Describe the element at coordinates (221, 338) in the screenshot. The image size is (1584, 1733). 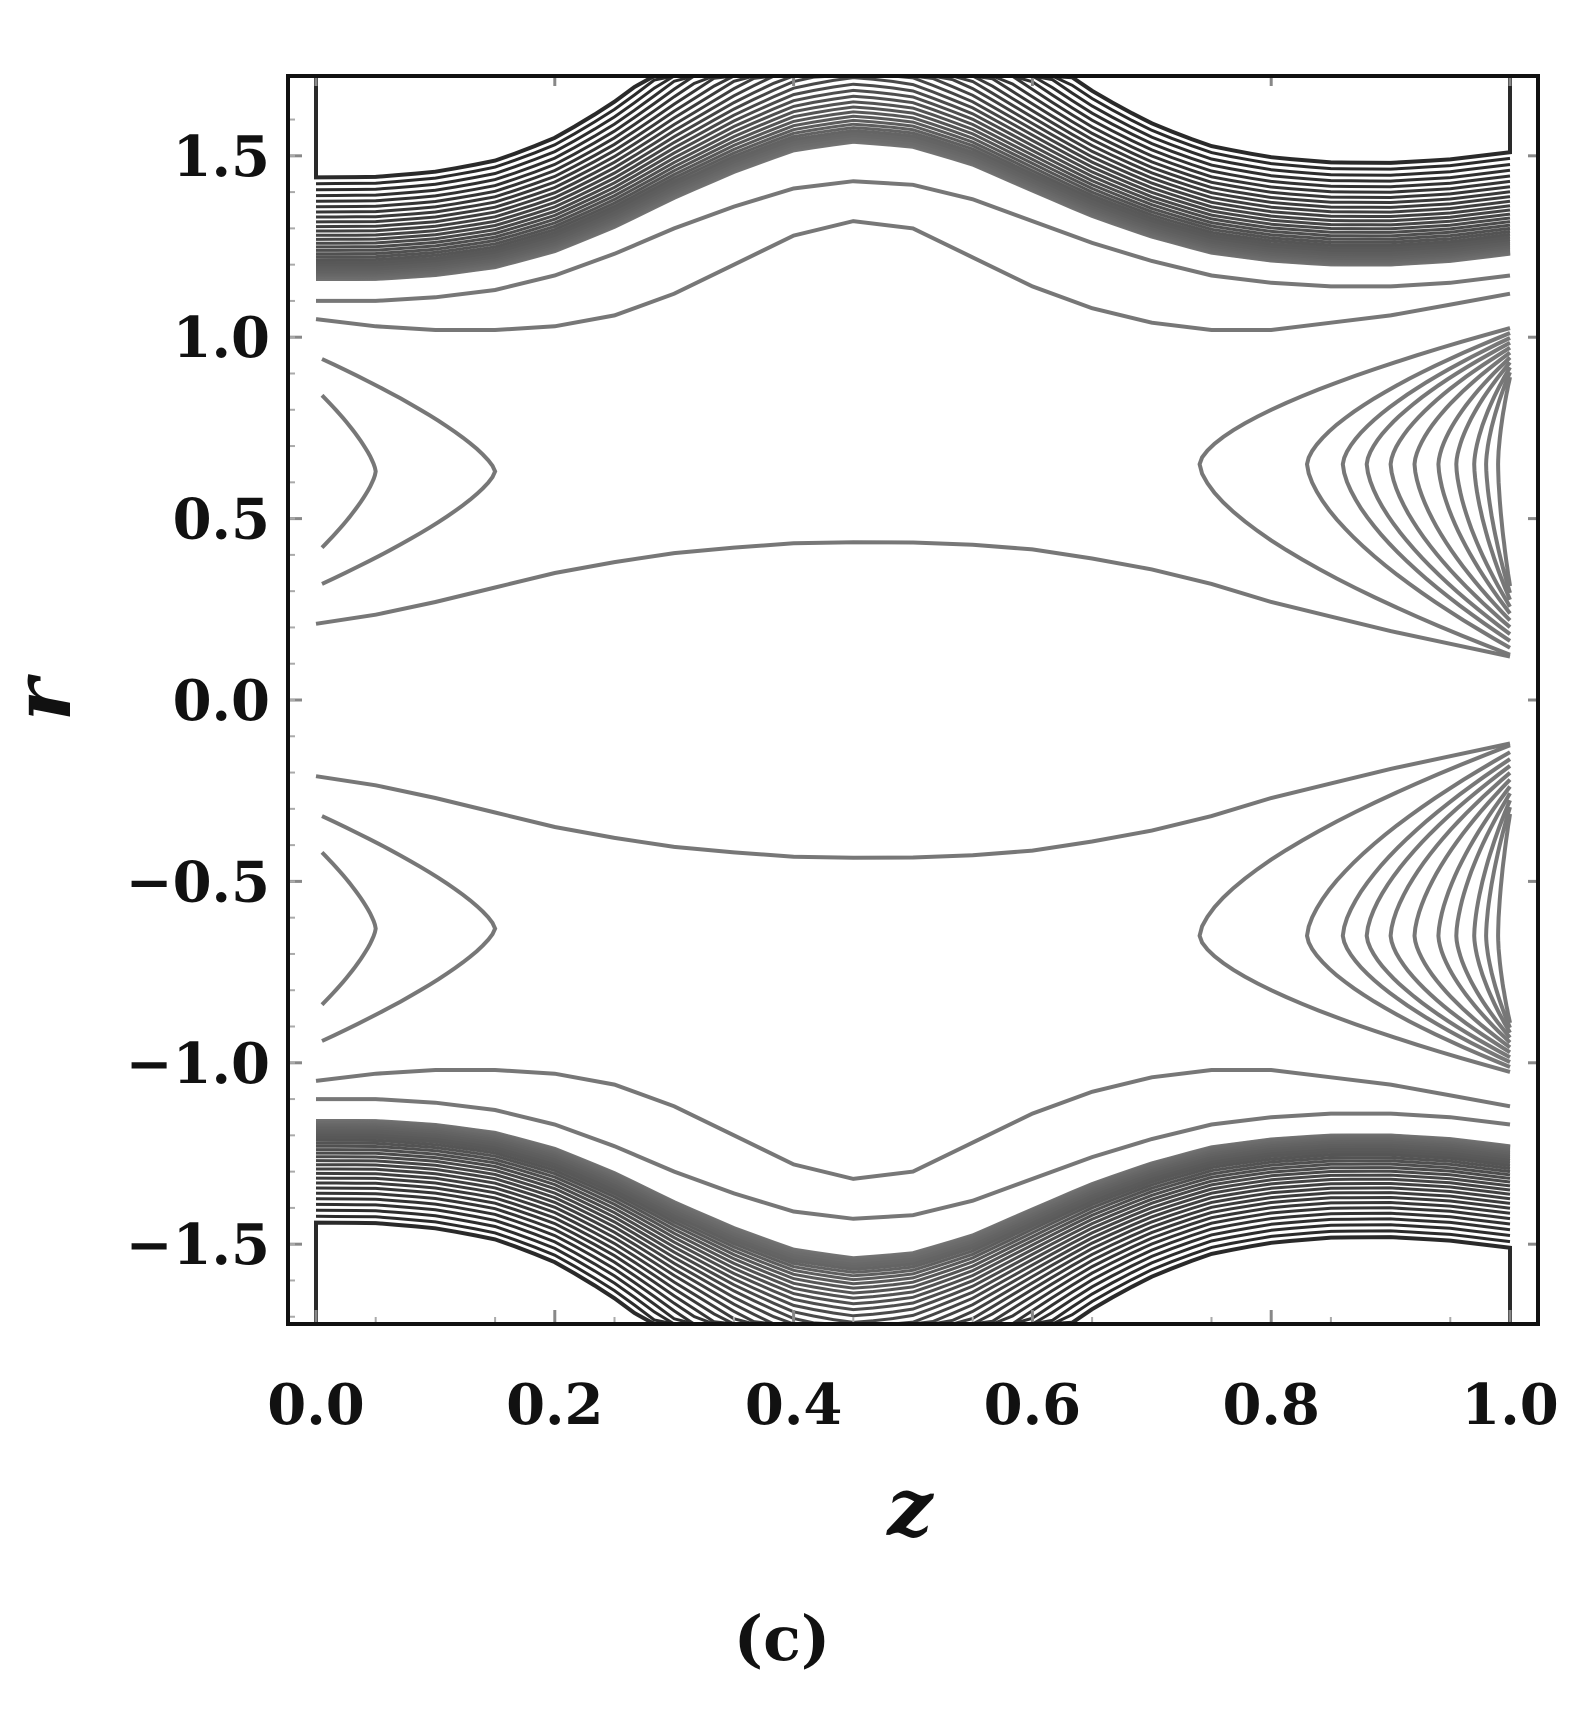
I see `y-tick-label: 1.0` at that location.